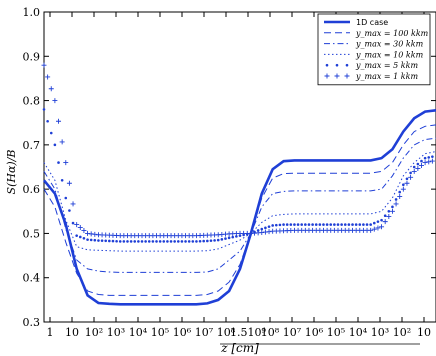 The image size is (436, 356). What do you see at coordinates (389, 54) in the screenshot?
I see `legend-label: y_max = 10 kkm` at bounding box center [389, 54].